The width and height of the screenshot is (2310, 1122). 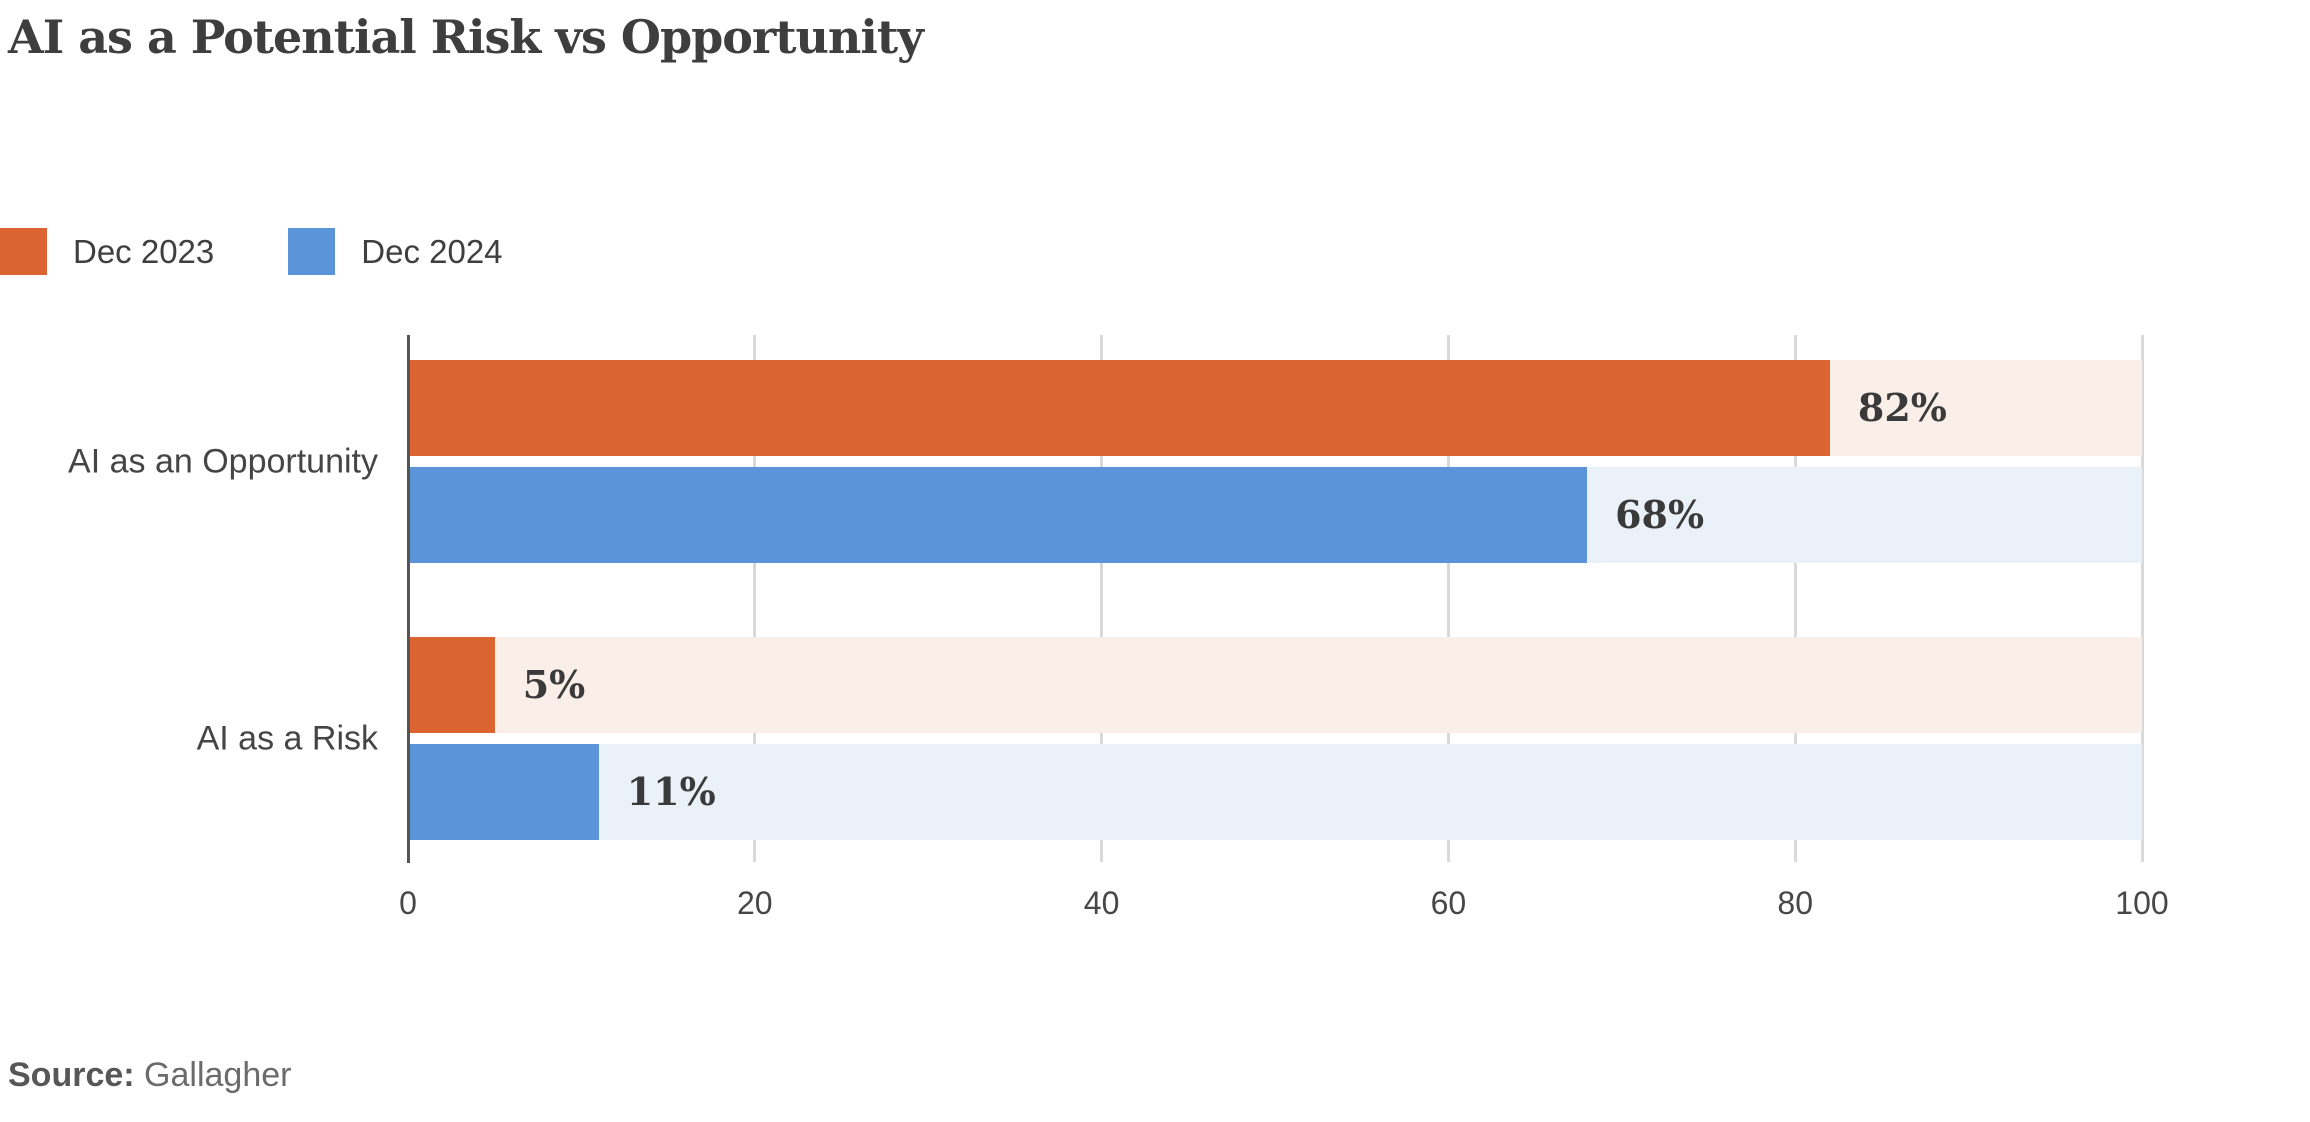 What do you see at coordinates (223, 461) in the screenshot?
I see `category-label: AI as an Opportunity` at bounding box center [223, 461].